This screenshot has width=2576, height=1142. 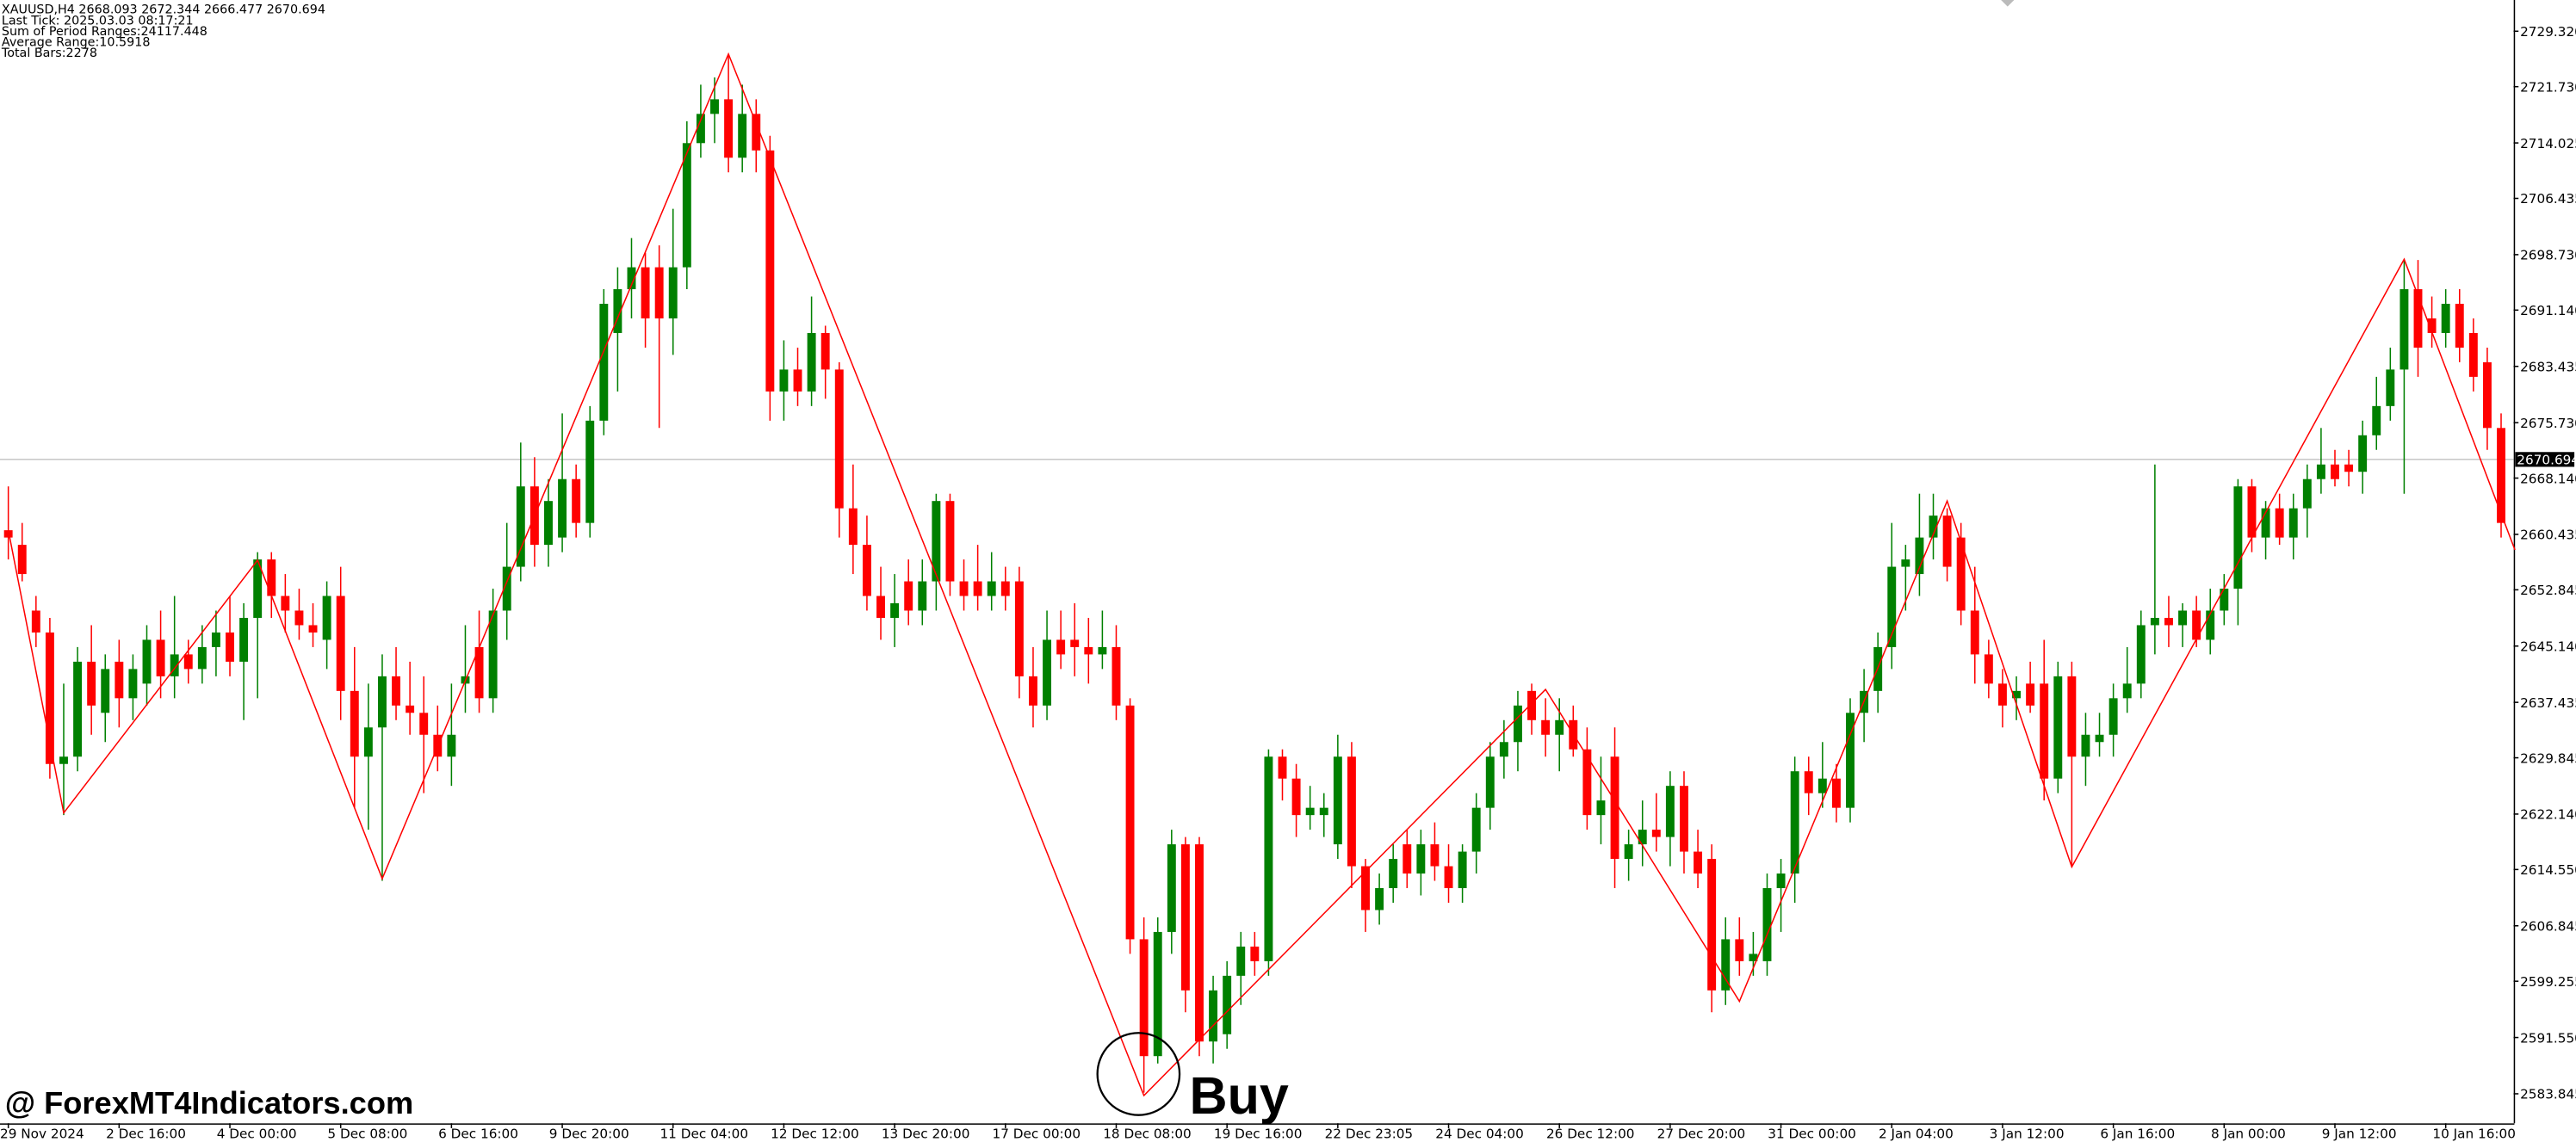 I want to click on y-tick-label: 2637.435, so click(x=2548, y=703).